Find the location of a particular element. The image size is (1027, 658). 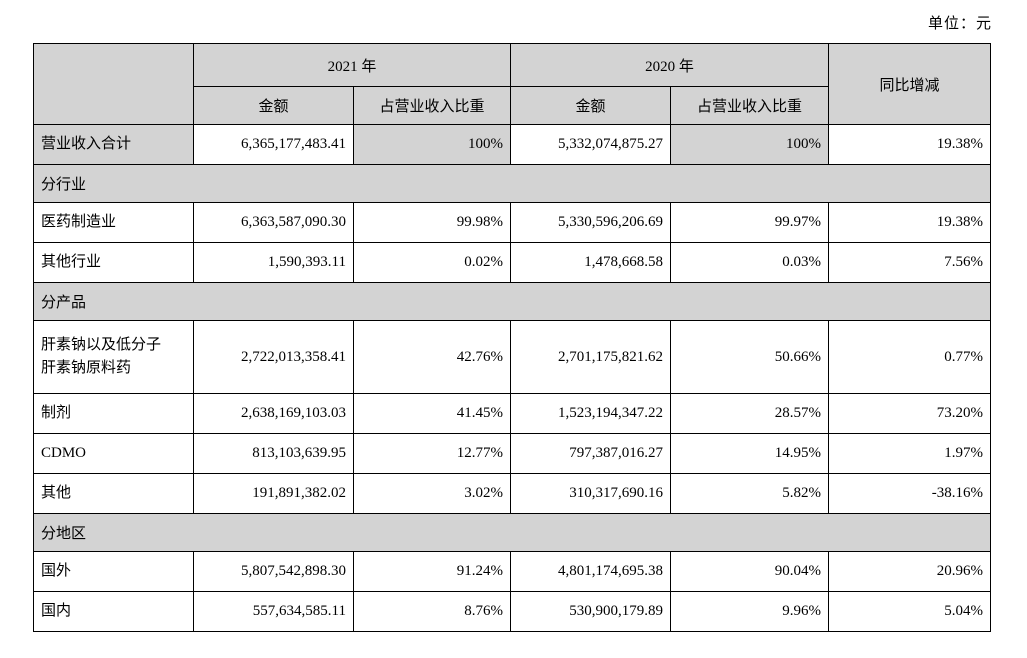

row-label-cell: 国内 is located at coordinates (113, 611).